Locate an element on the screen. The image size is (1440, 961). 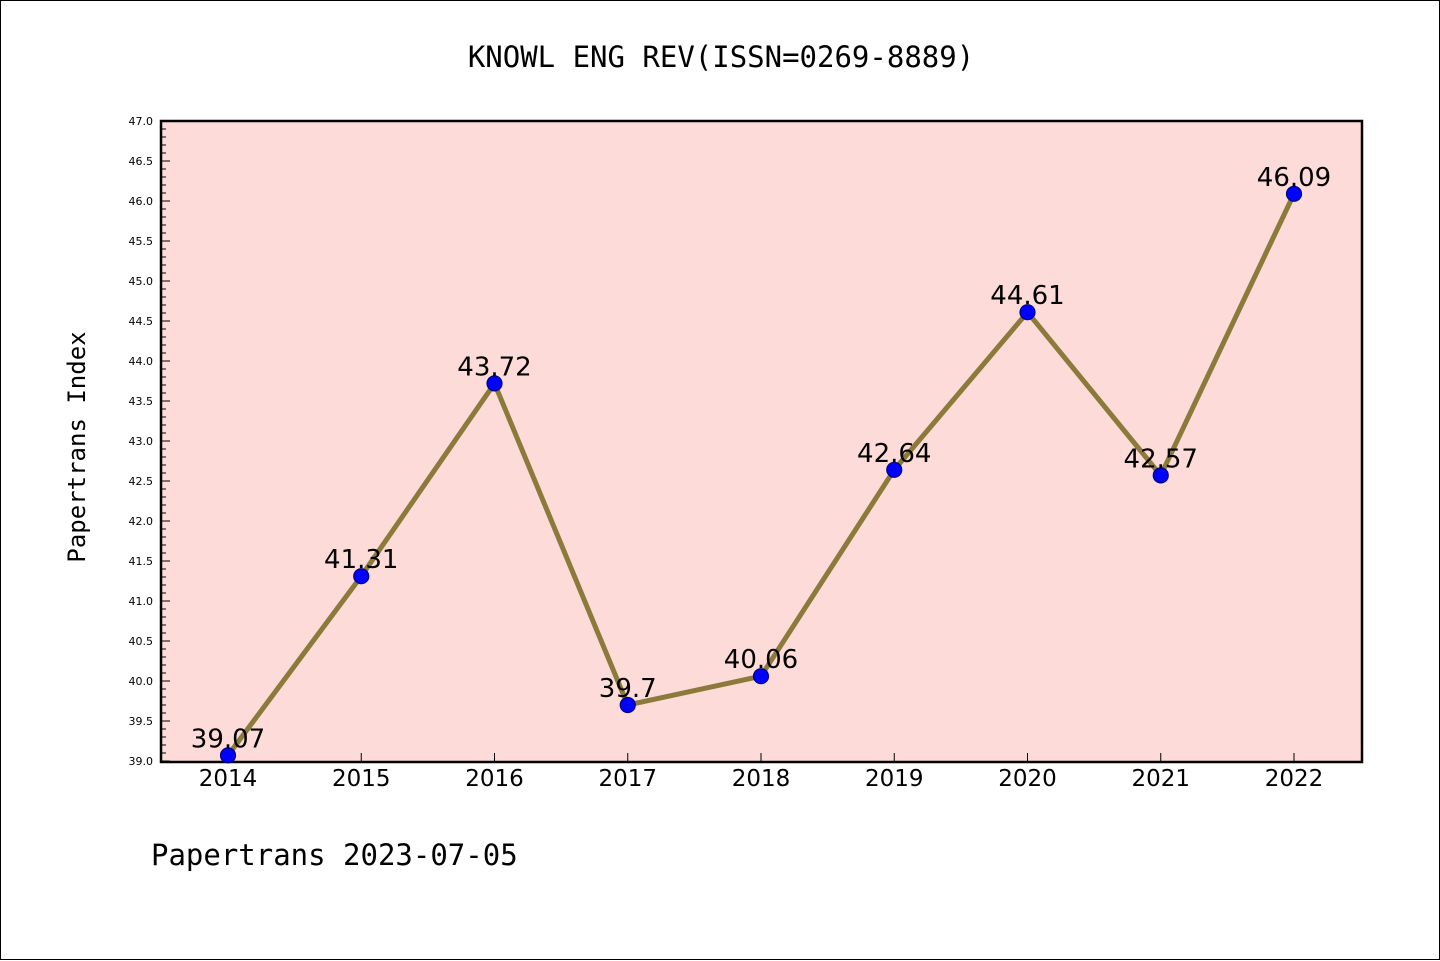
x-tick-label: 2014 is located at coordinates (228, 779).